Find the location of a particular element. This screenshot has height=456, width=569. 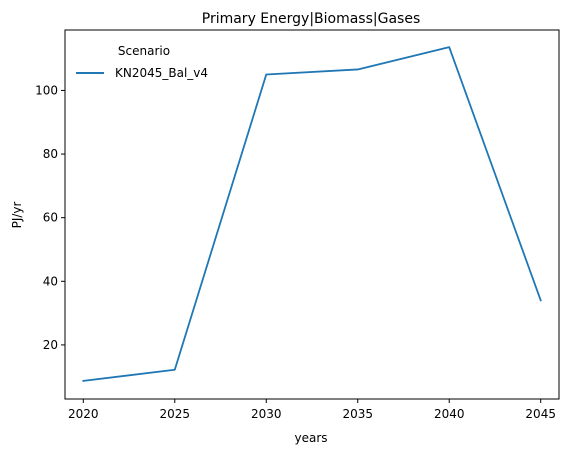

y-axis: 20 40 60 80 100 is located at coordinates (50, 217).